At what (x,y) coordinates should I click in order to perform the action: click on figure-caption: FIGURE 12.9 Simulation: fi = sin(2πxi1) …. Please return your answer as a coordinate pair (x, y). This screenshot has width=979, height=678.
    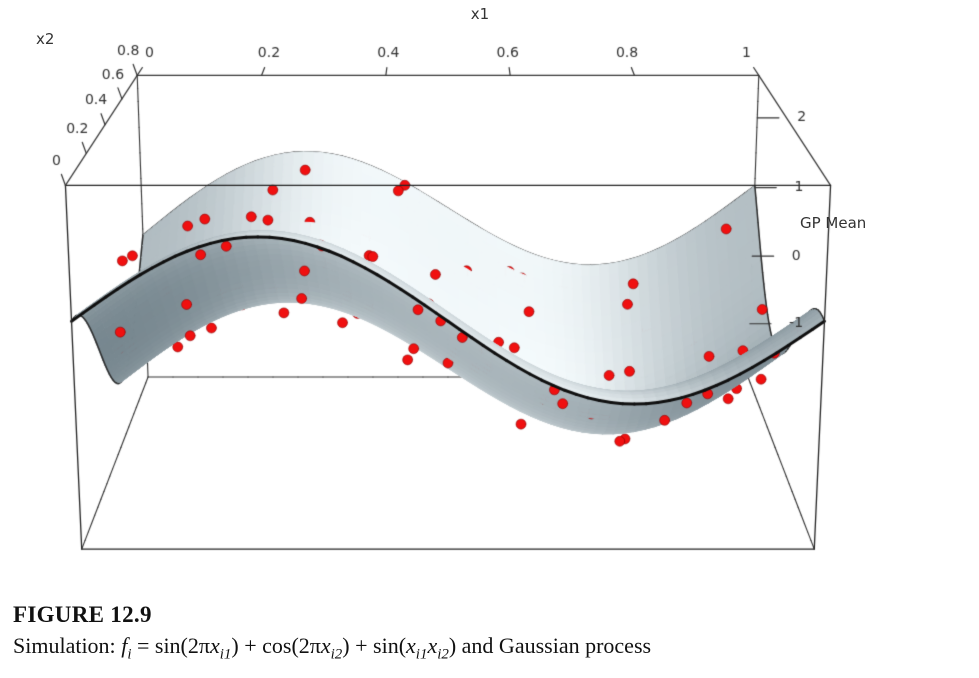
    Looking at the image, I should click on (332, 632).